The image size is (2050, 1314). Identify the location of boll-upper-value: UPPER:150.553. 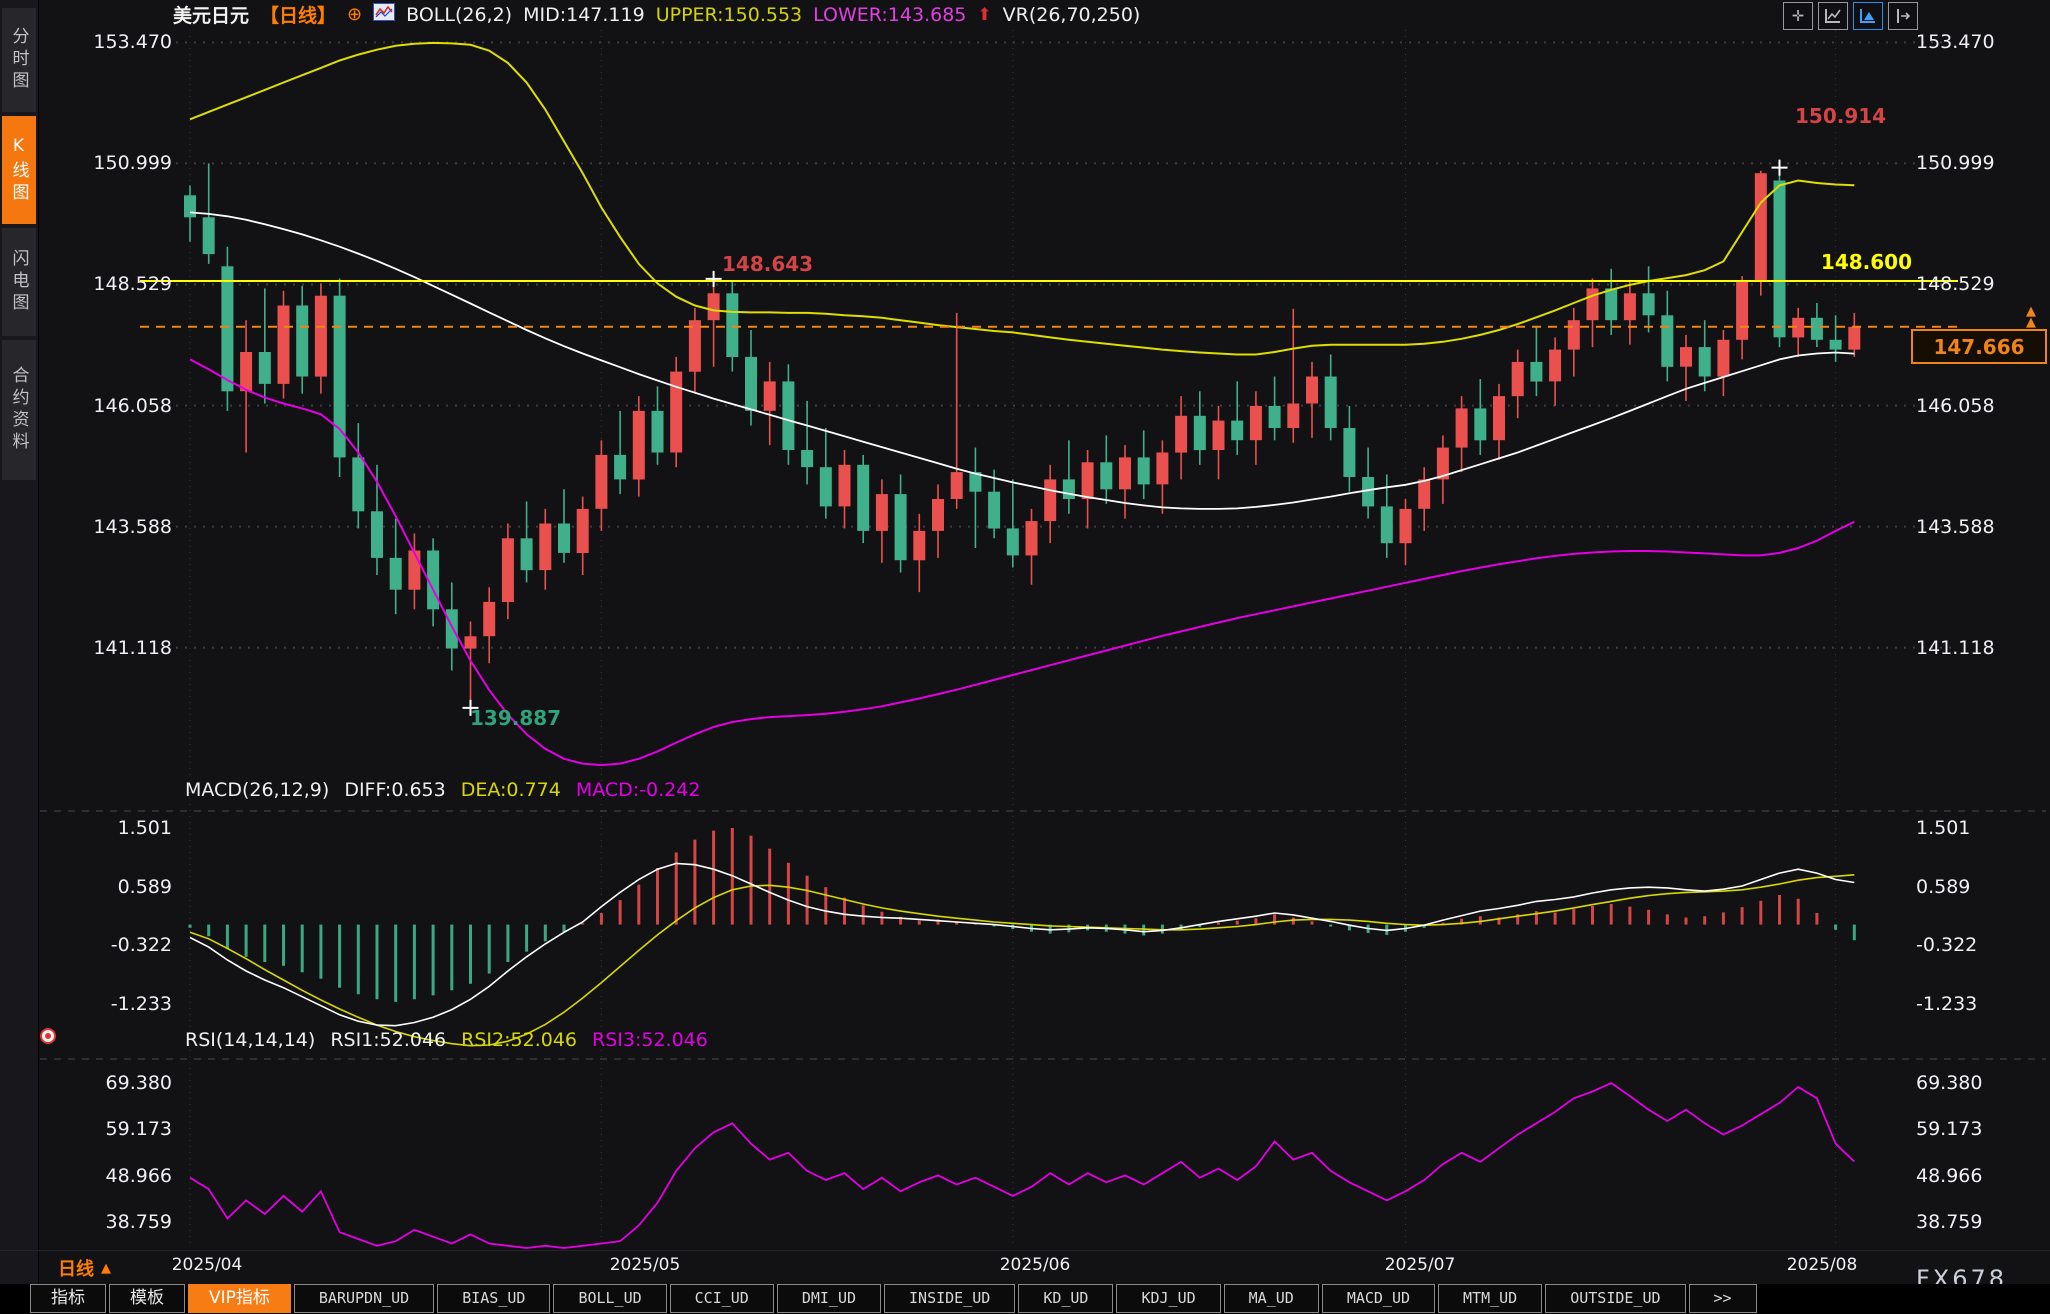
(729, 14).